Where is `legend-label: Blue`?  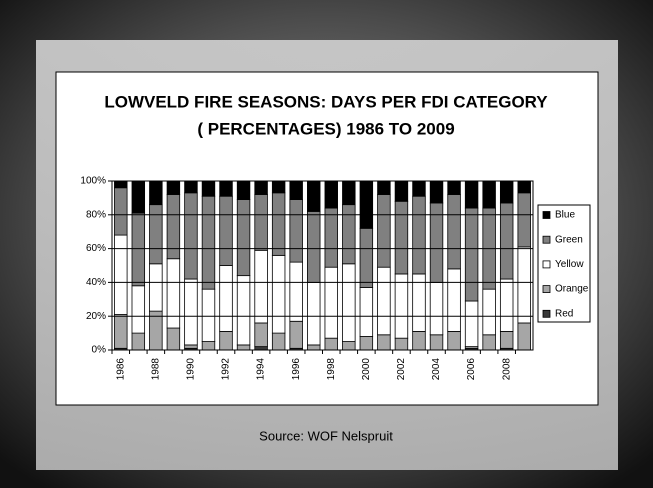
legend-label: Blue is located at coordinates (565, 215).